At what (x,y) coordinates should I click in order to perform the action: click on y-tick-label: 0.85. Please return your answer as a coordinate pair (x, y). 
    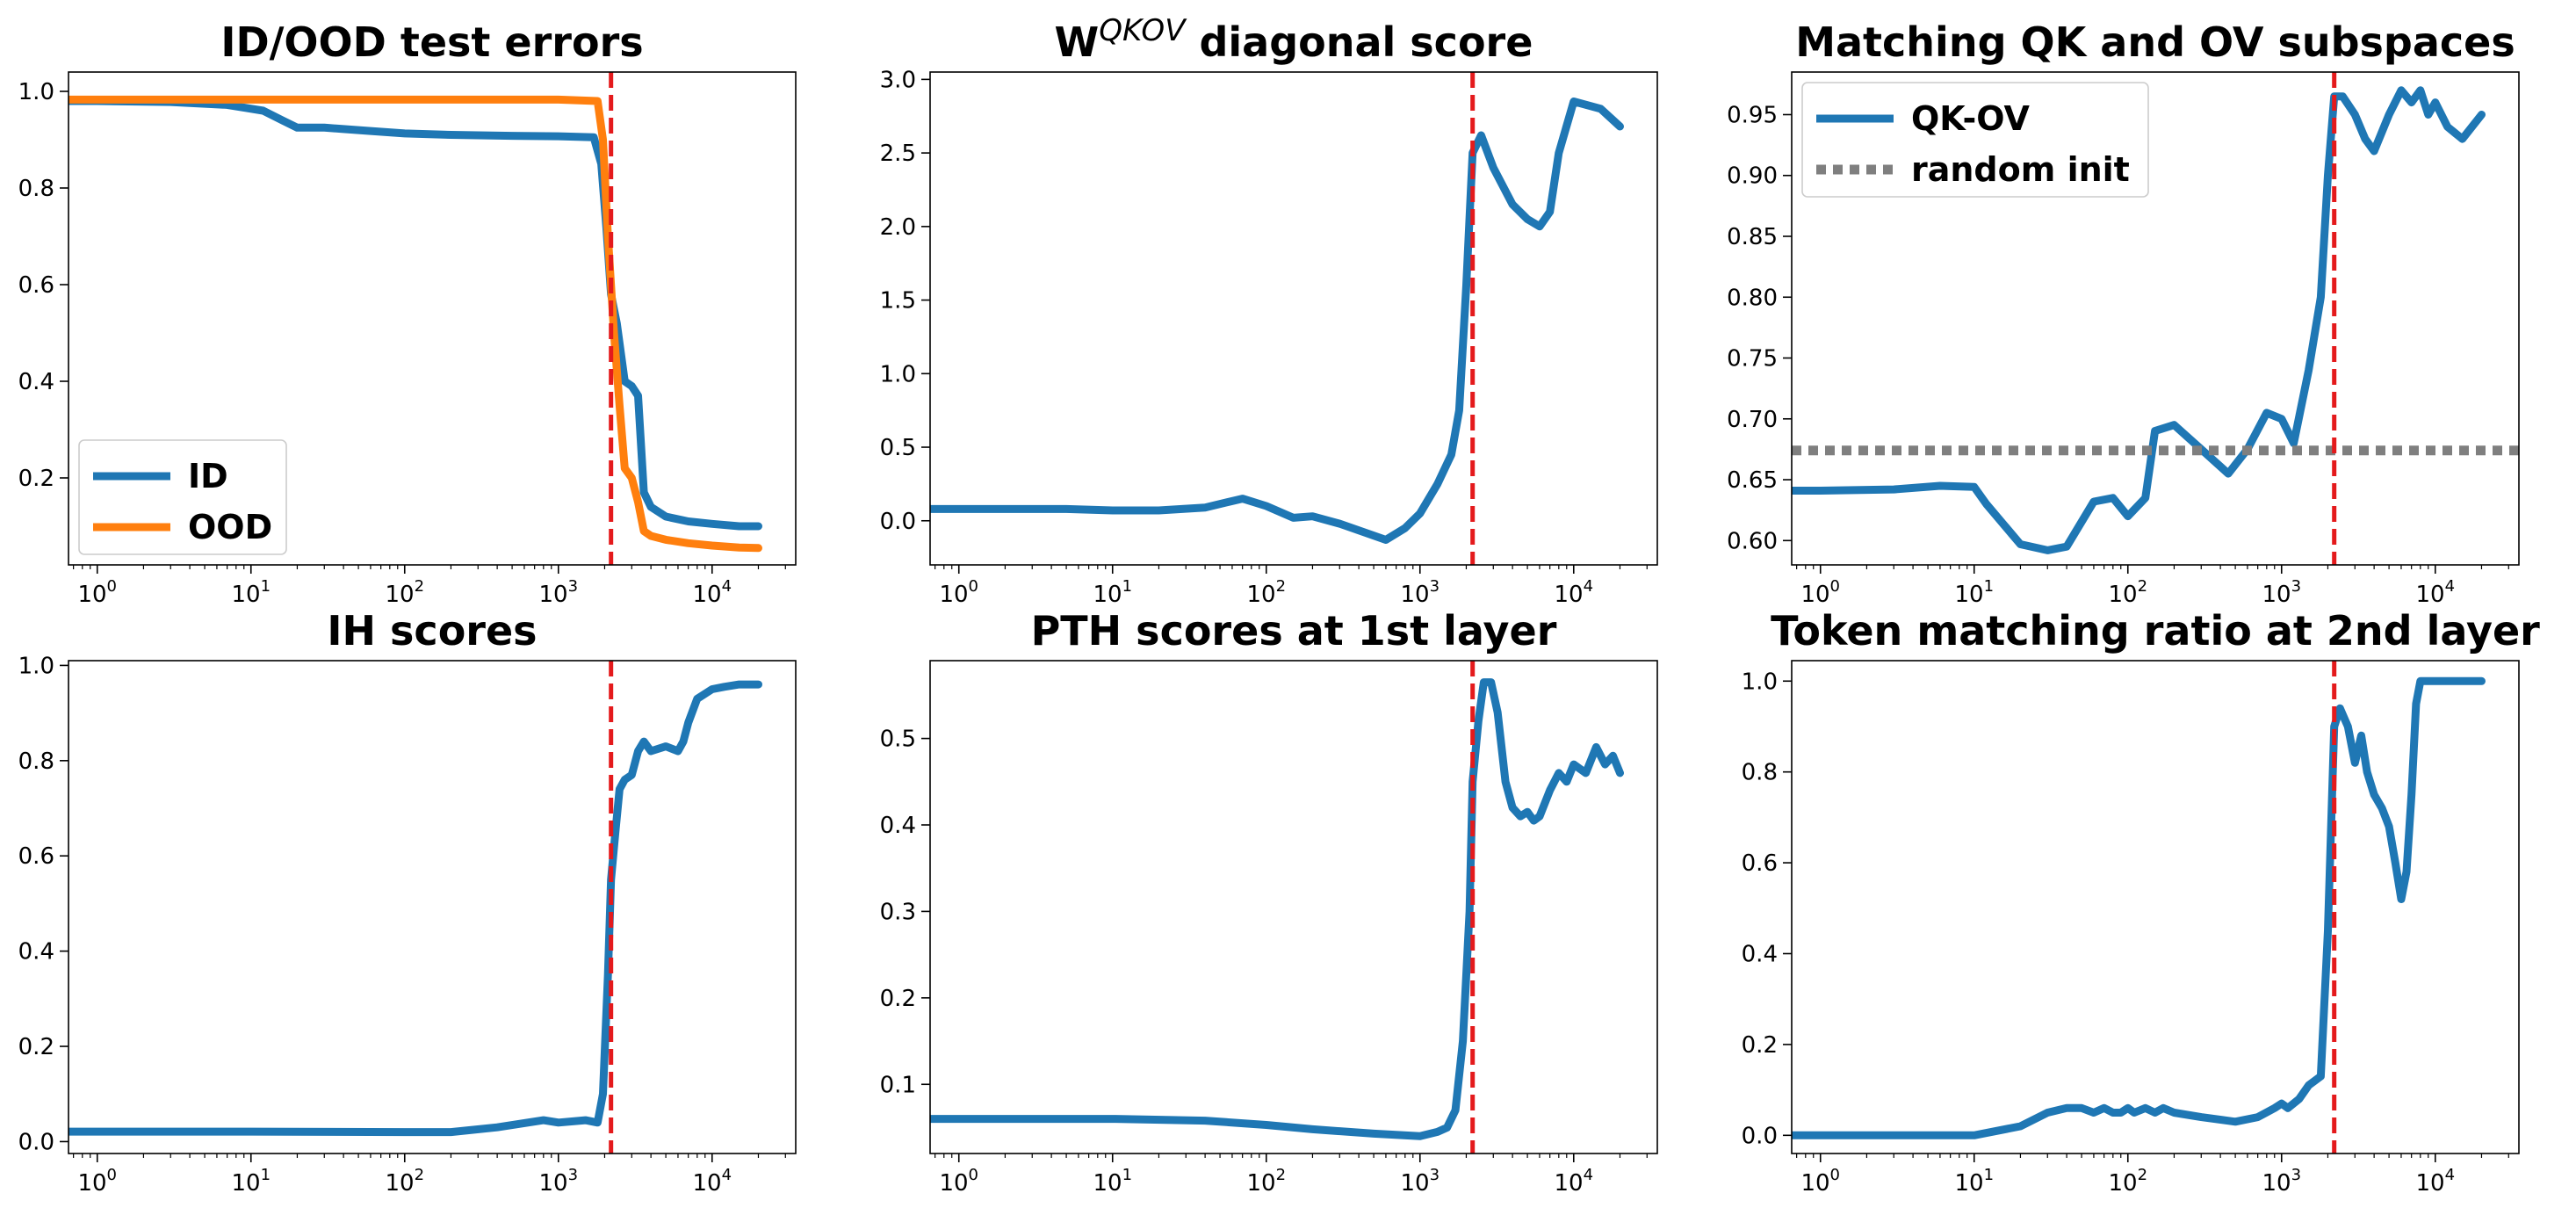
    Looking at the image, I should click on (1752, 237).